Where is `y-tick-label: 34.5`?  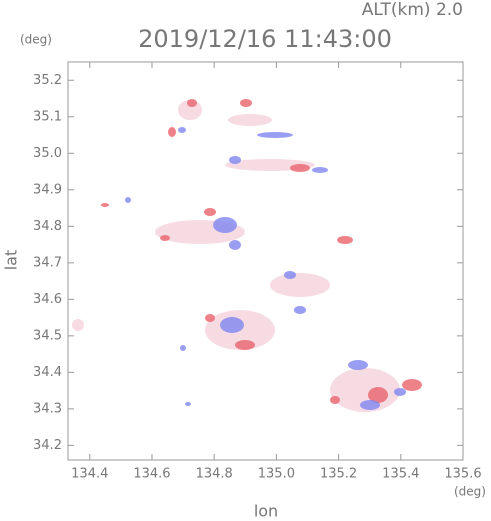 y-tick-label: 34.5 is located at coordinates (47, 335).